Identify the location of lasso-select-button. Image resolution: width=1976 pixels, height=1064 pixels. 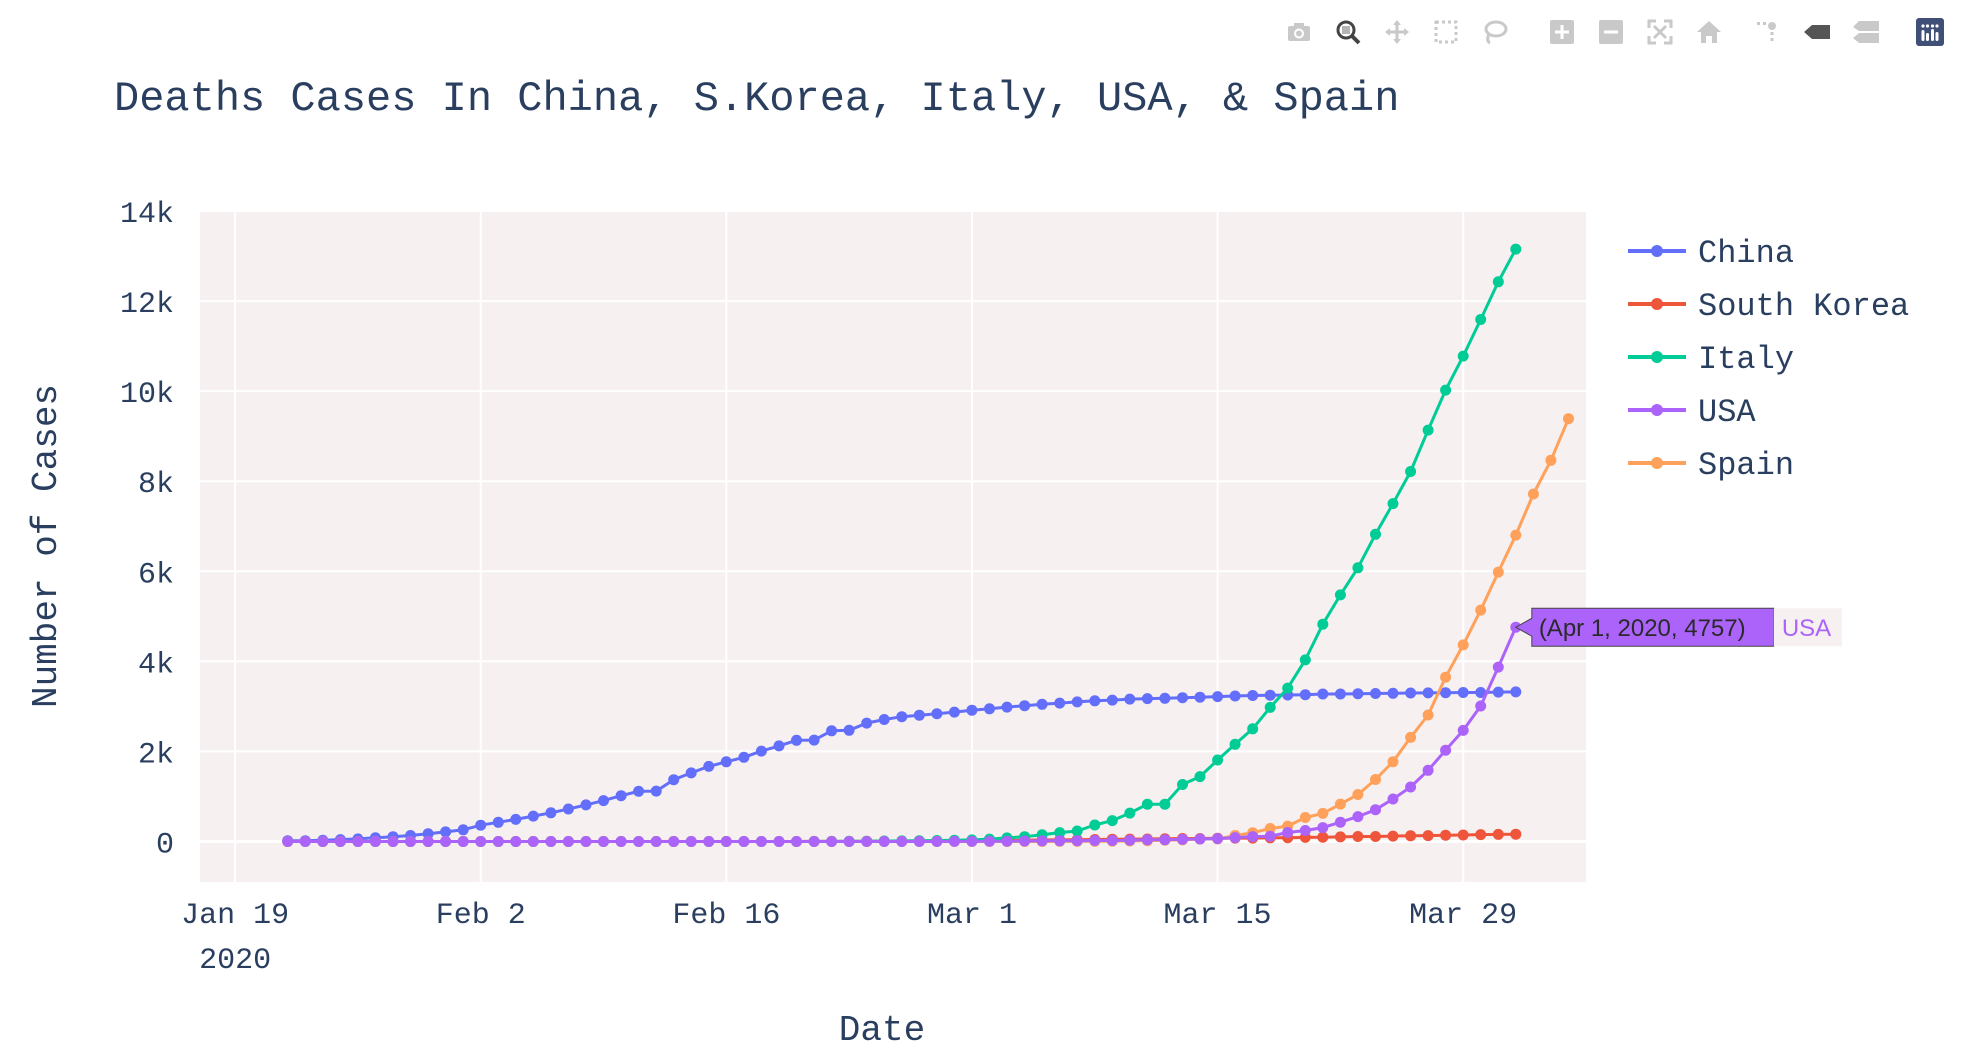
(1495, 32).